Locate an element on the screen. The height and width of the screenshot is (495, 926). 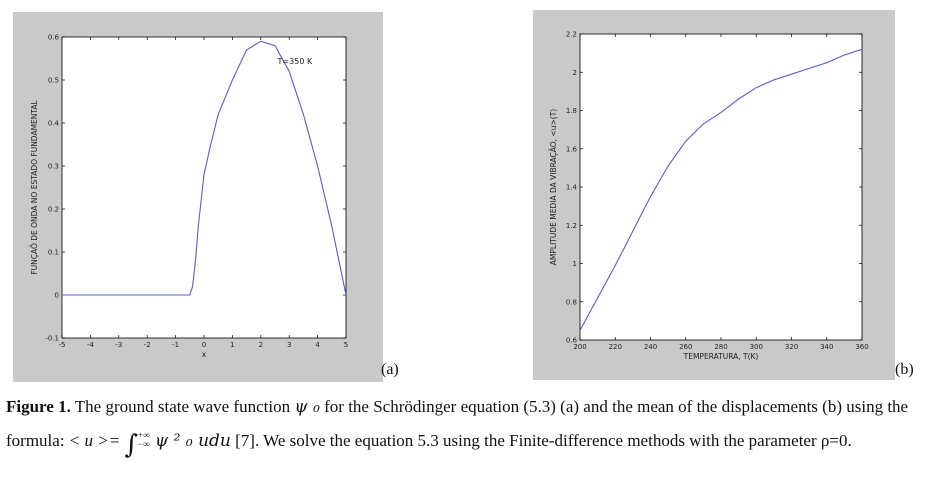
y-tick-label: 2 is located at coordinates (575, 73).